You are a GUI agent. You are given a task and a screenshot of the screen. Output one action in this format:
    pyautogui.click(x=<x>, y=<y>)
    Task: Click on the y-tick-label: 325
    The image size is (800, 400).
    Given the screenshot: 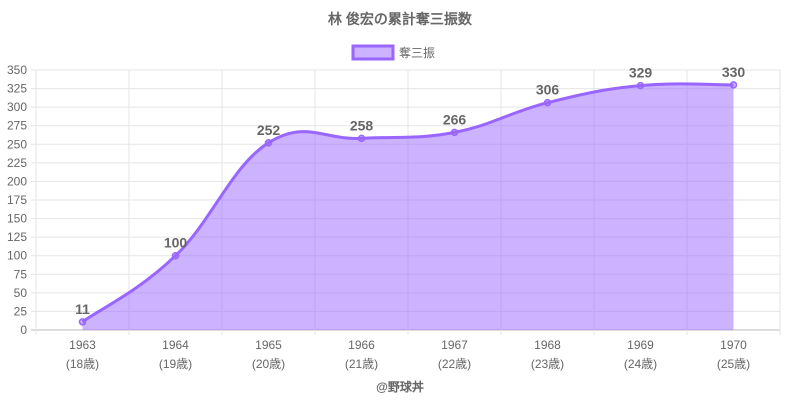 What is the action you would take?
    pyautogui.click(x=17, y=89)
    